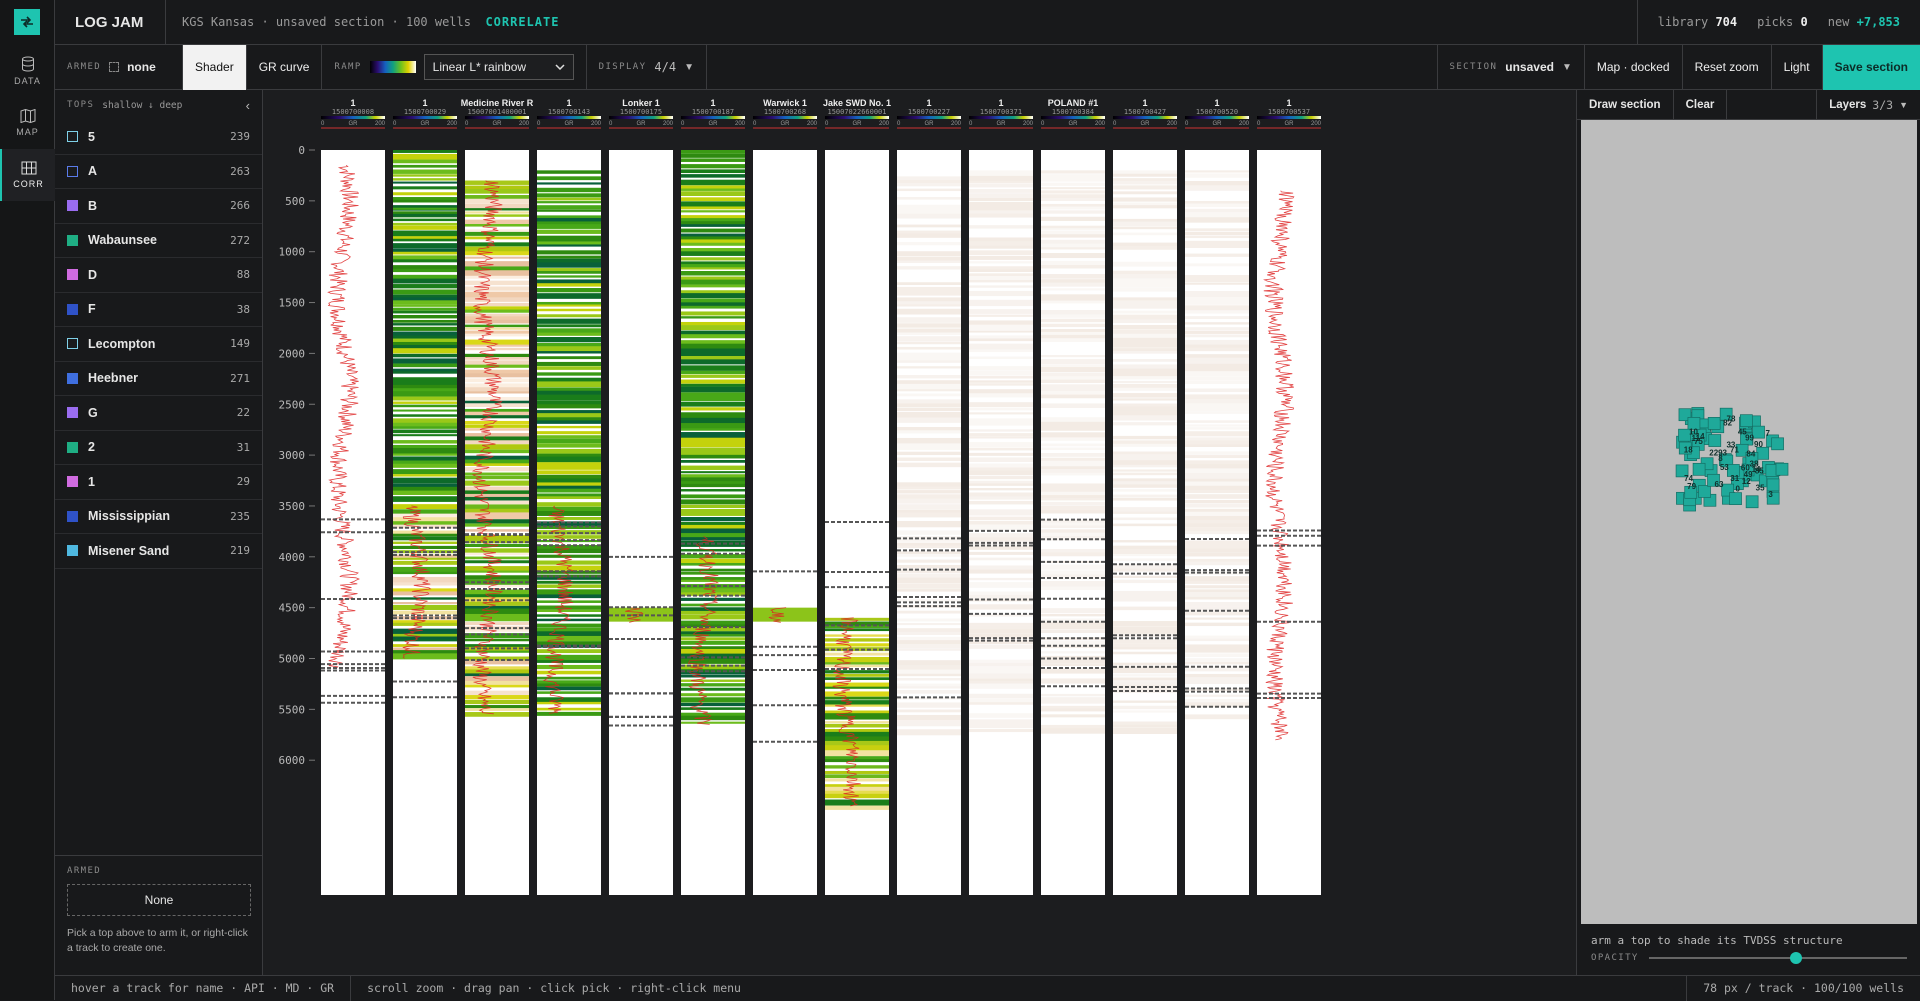 The height and width of the screenshot is (1001, 1920). I want to click on top-name: 2, so click(91, 447).